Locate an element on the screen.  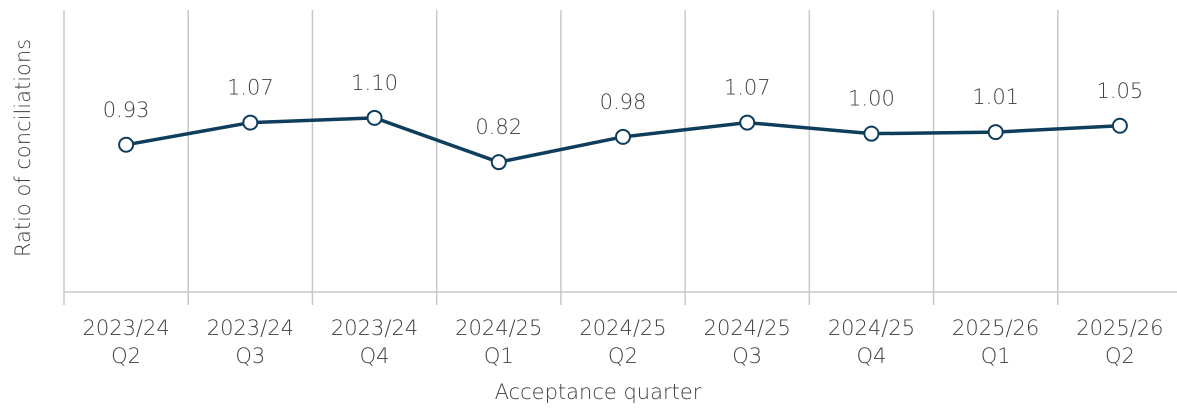
data-label: 1.00 is located at coordinates (871, 99).